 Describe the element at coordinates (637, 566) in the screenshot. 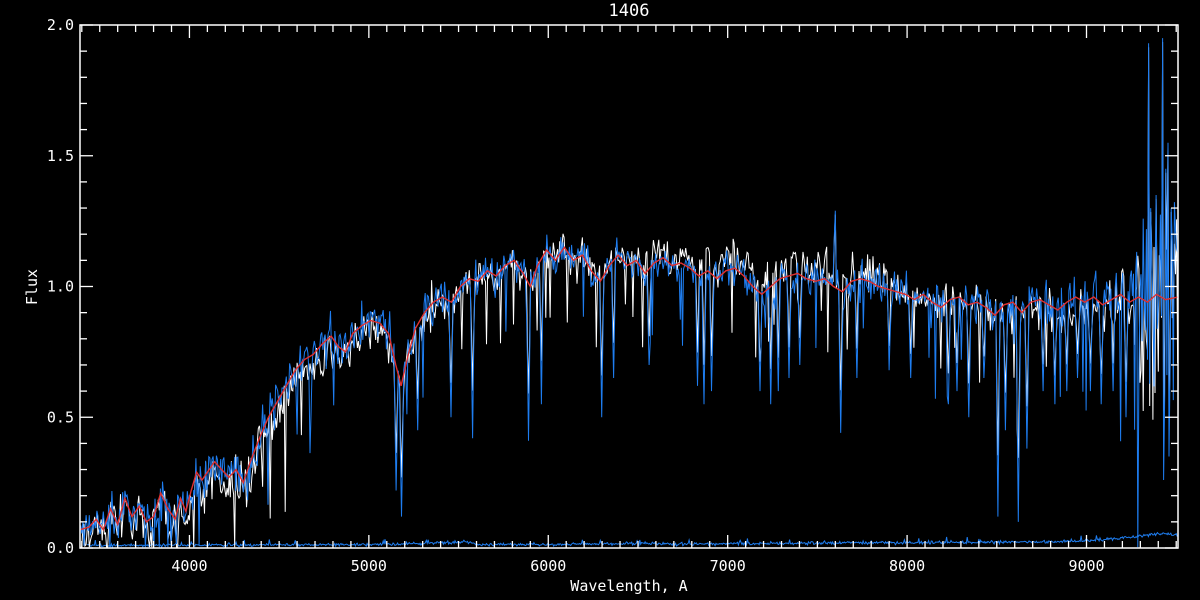

I see `x-tick-labels: 4000 5000 6000 7000 8000 9000` at that location.